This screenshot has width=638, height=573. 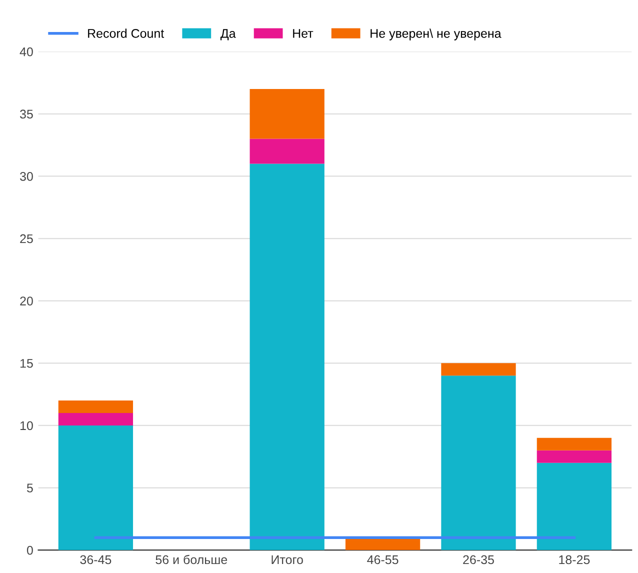 What do you see at coordinates (29, 488) in the screenshot?
I see `y-tick-label: 5` at bounding box center [29, 488].